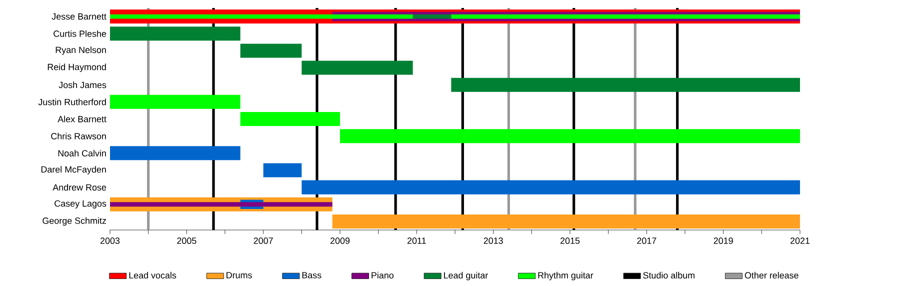 The width and height of the screenshot is (900, 286). What do you see at coordinates (566, 276) in the screenshot?
I see `legend-label: Rhythm guitar` at bounding box center [566, 276].